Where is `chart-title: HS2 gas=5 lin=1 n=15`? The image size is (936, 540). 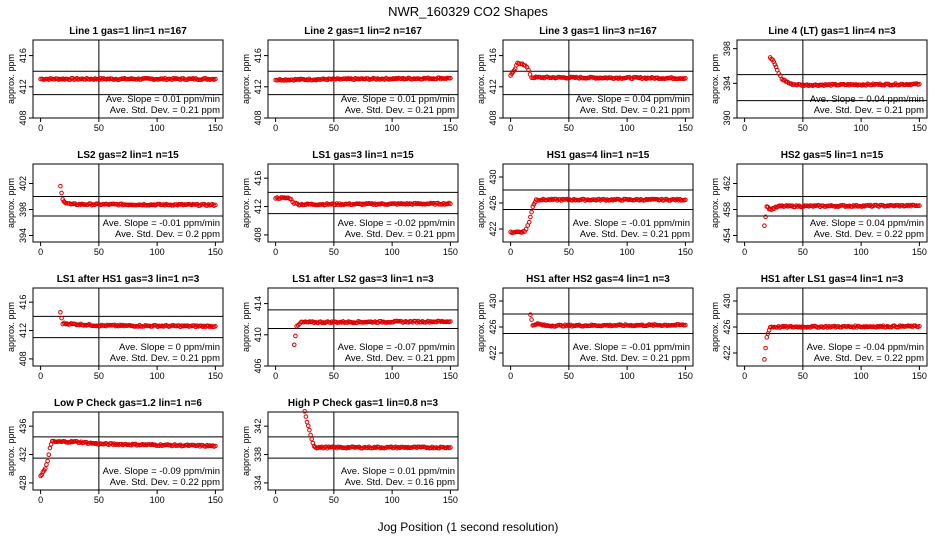 chart-title: HS2 gas=5 lin=1 n=15 is located at coordinates (832, 155).